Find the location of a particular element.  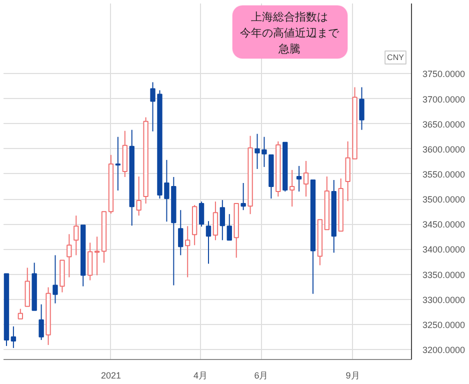

annotation: 上海総合指数は is located at coordinates (289, 17).